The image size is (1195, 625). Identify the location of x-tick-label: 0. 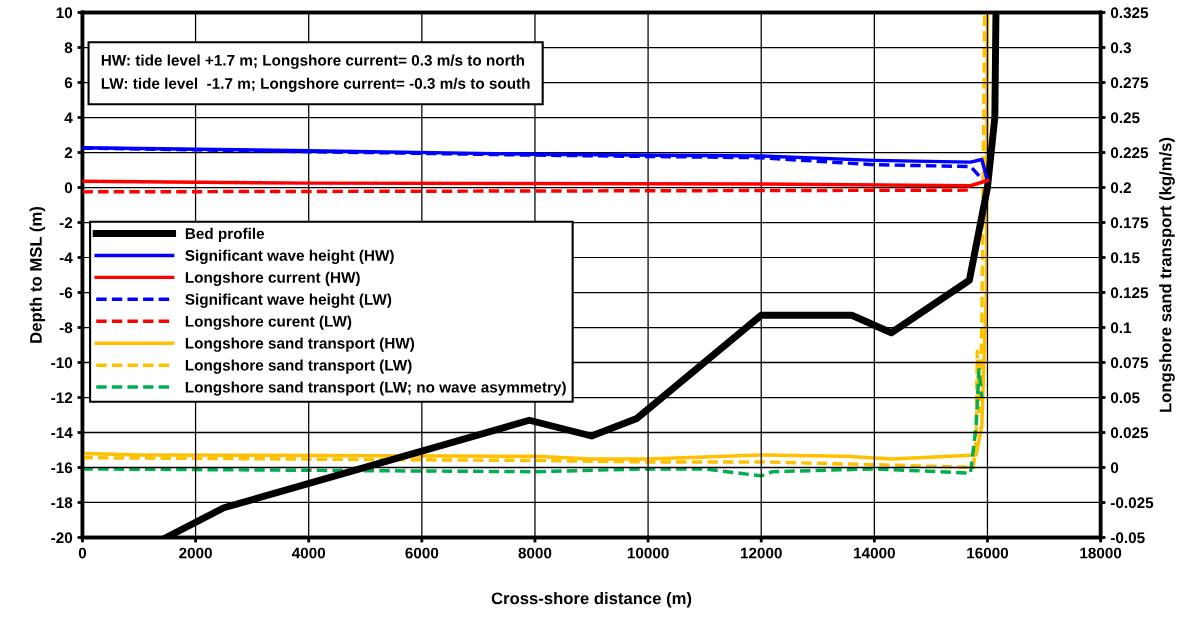
(82, 553).